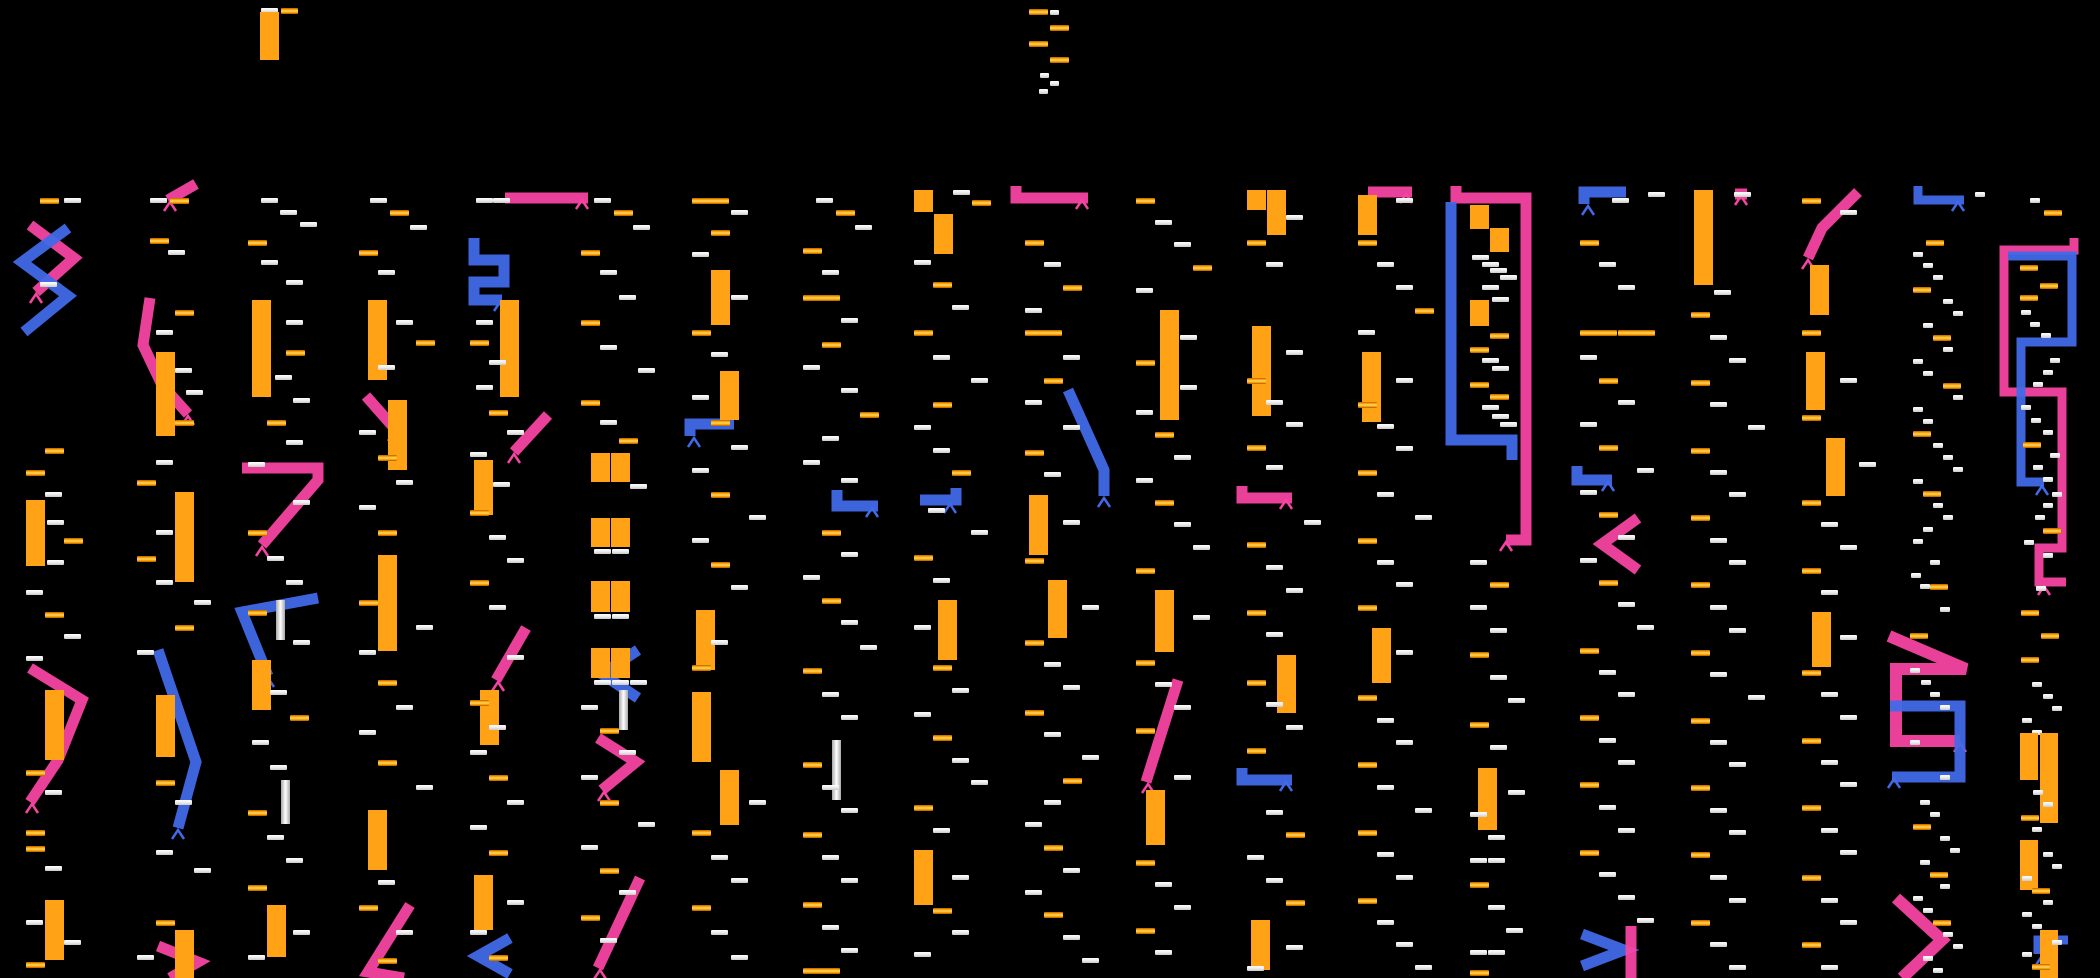 The height and width of the screenshot is (978, 2100). What do you see at coordinates (1591, 476) in the screenshot?
I see `laser-blue` at bounding box center [1591, 476].